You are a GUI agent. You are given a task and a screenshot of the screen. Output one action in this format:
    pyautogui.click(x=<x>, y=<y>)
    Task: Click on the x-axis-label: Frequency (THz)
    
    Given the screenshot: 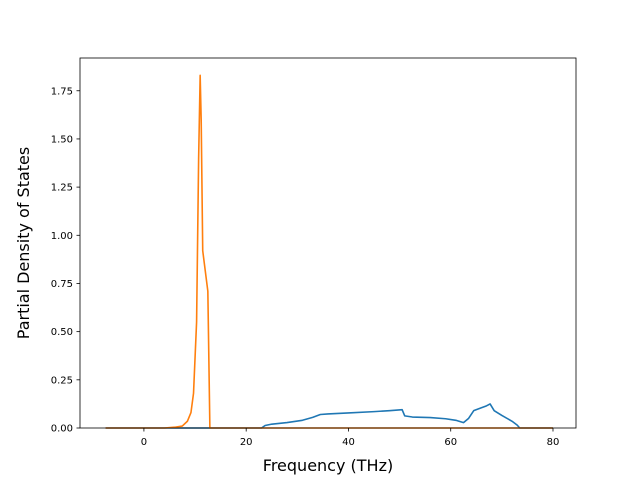 What is the action you would take?
    pyautogui.click(x=328, y=465)
    